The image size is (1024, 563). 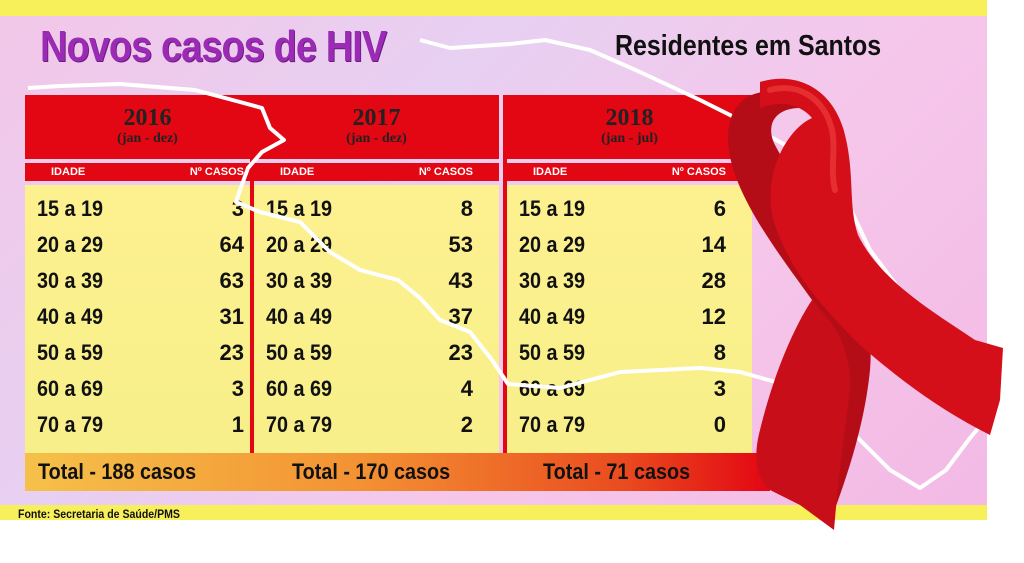 I want to click on panel-period: (jan - jul), so click(x=629, y=138).